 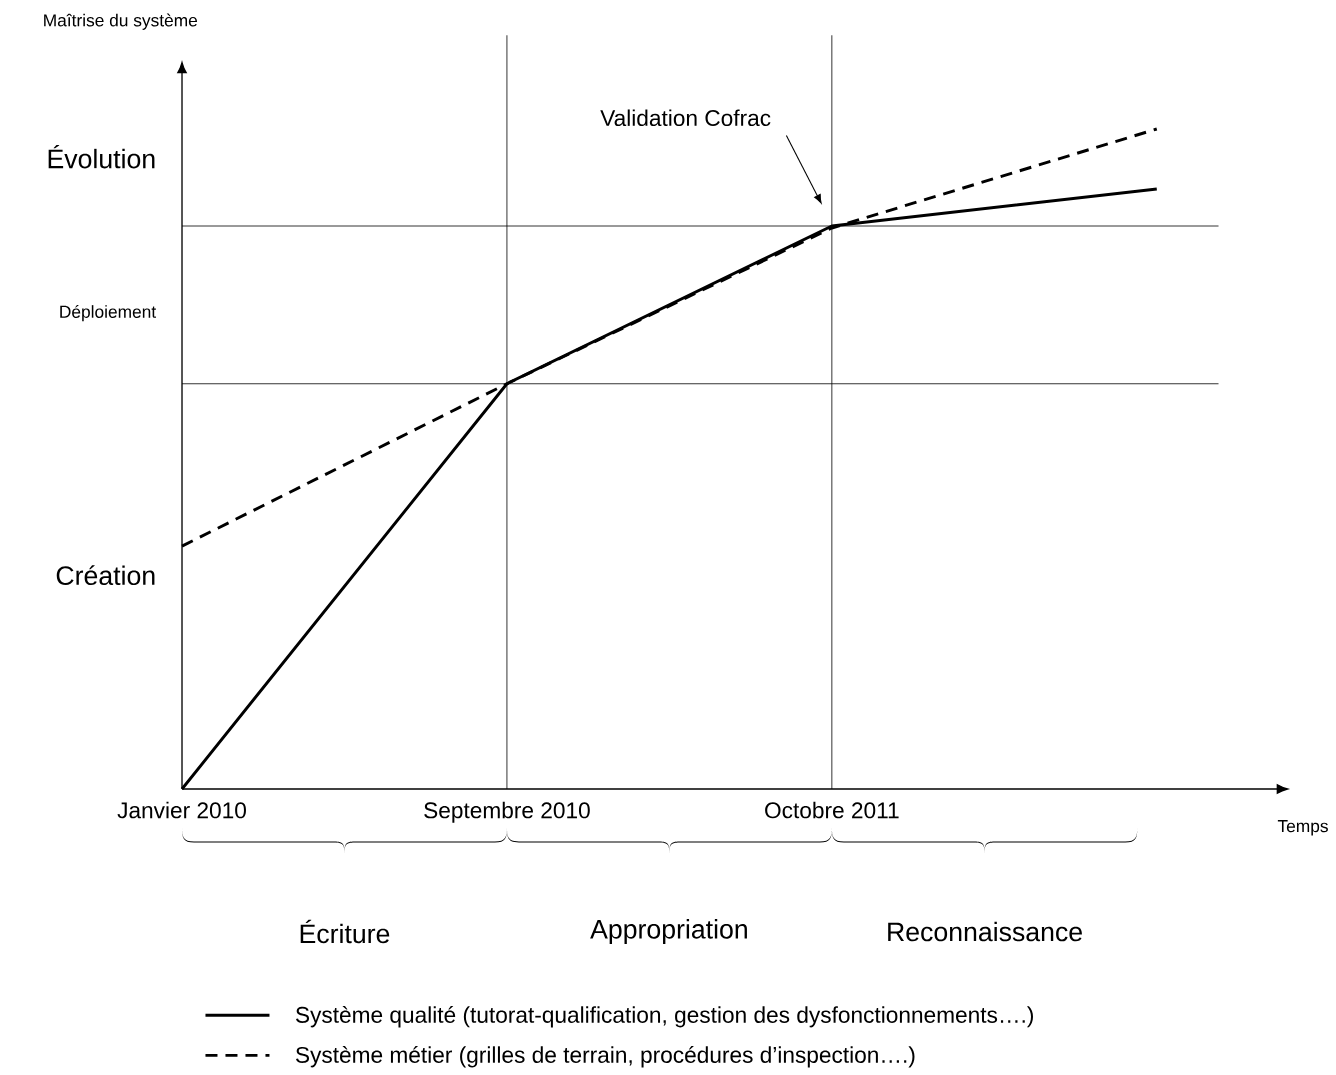 I want to click on x-axis-title: Temps, so click(x=1302, y=828).